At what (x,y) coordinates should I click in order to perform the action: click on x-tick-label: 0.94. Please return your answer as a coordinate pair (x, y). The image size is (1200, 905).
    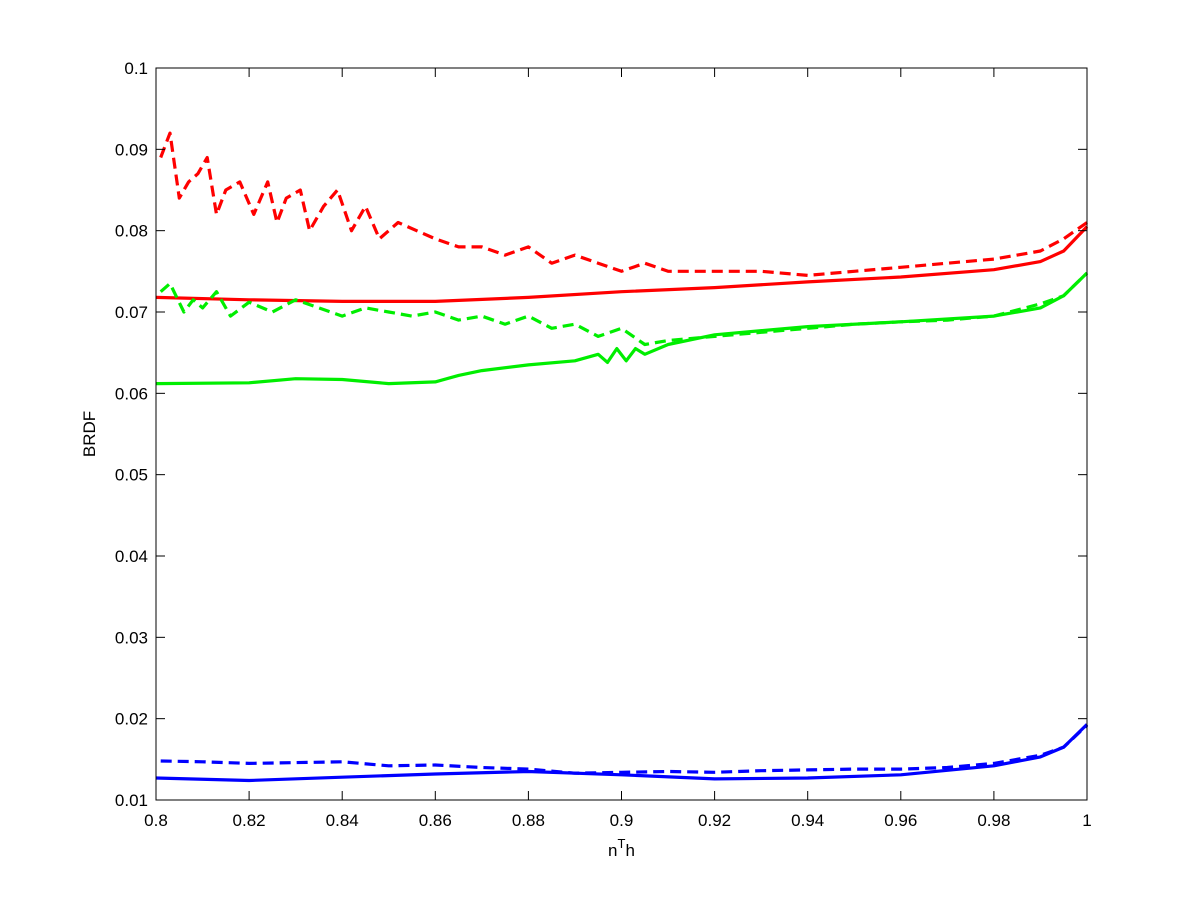
    Looking at the image, I should click on (807, 820).